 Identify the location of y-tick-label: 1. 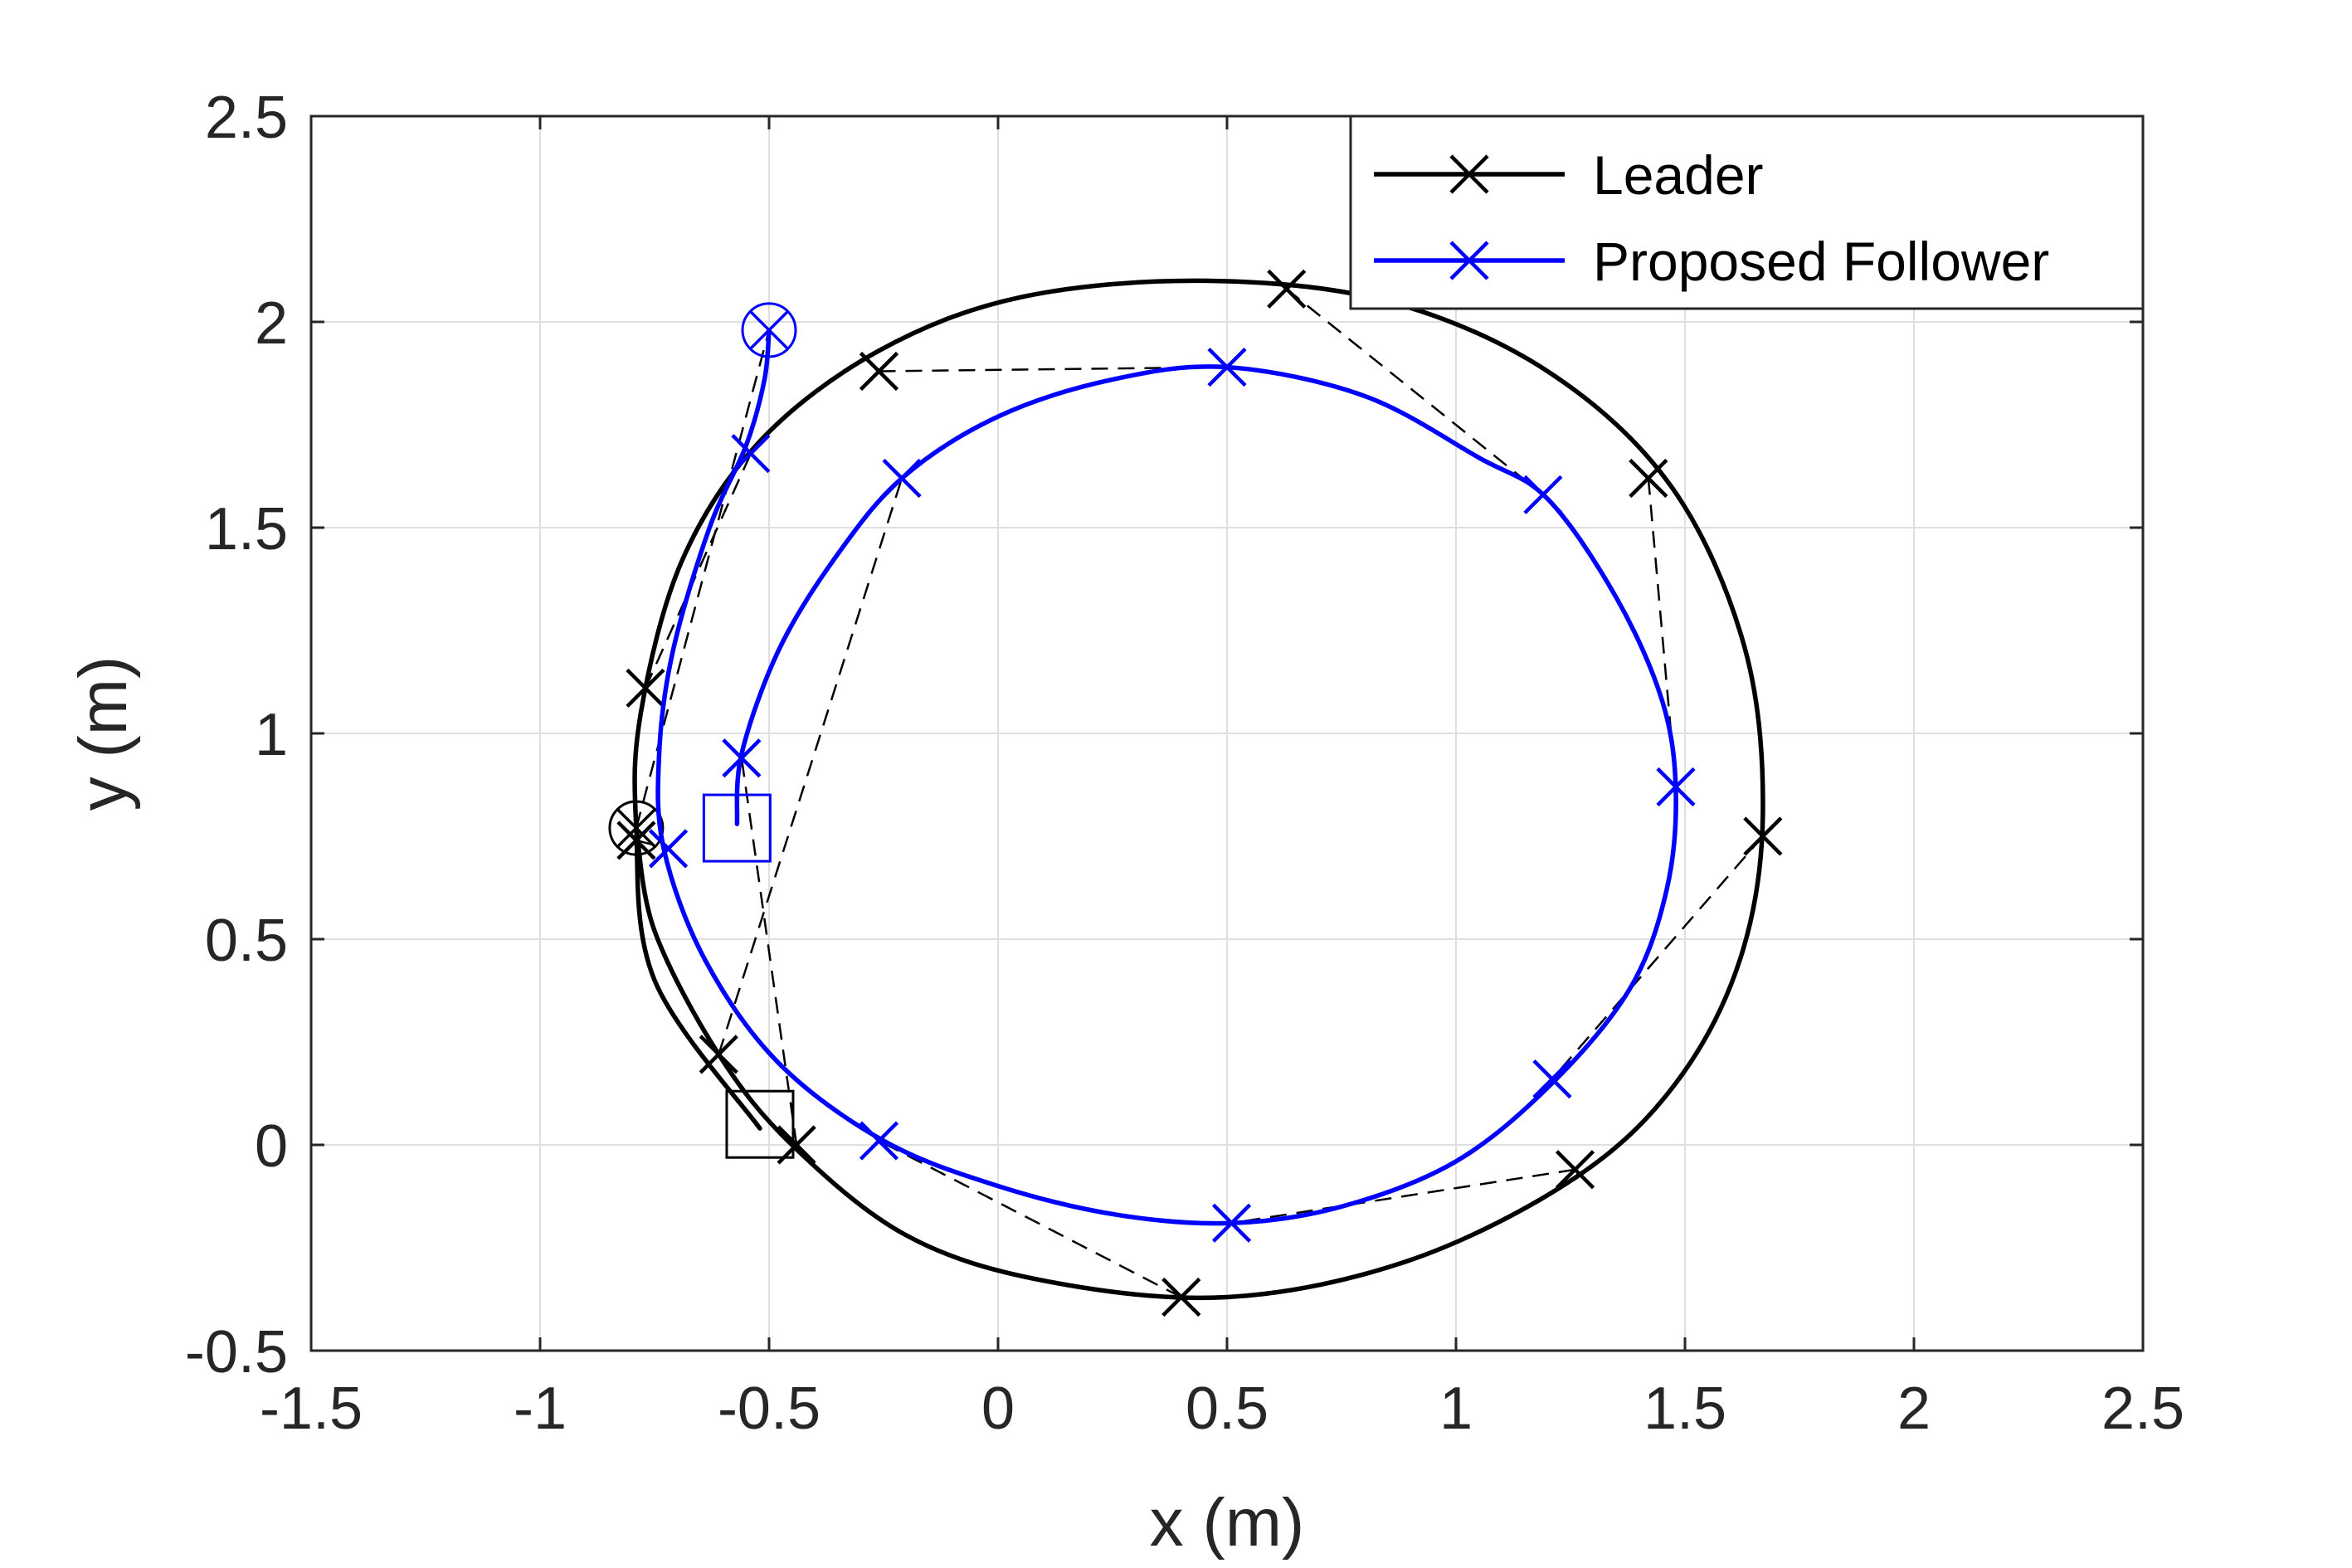
(271, 735).